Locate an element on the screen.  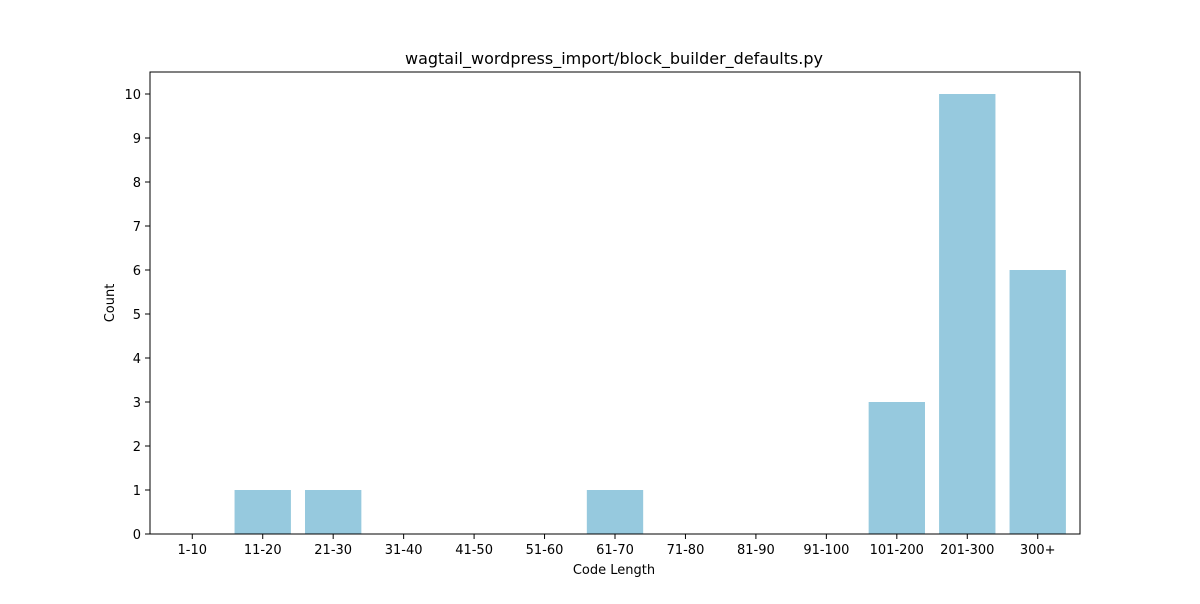
y-tick-label: 5 is located at coordinates (137, 315).